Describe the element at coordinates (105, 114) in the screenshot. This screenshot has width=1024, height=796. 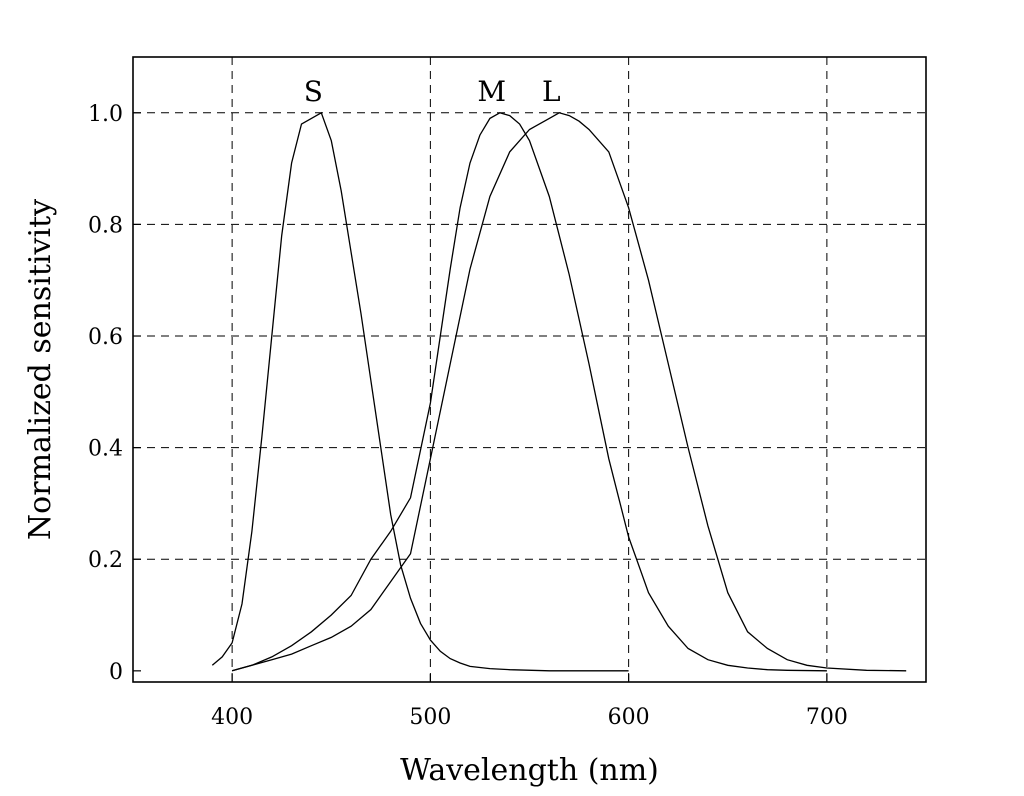
I see `y-tick-label: 1.0` at that location.